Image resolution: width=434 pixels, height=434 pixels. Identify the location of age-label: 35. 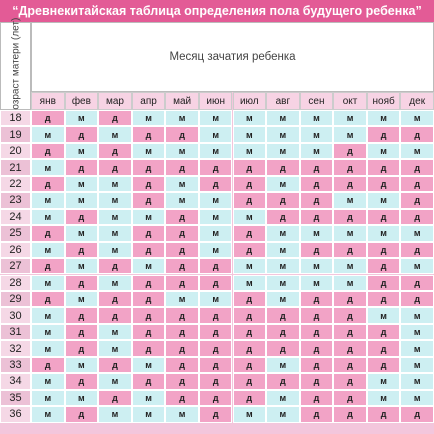
(15, 398).